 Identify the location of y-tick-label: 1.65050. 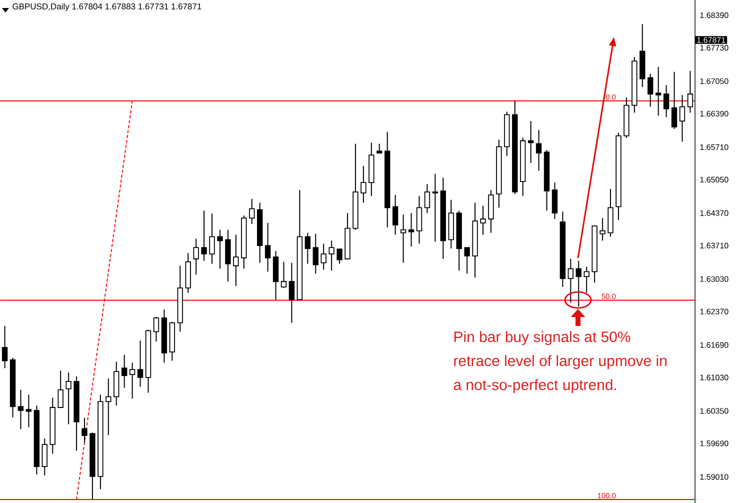
(714, 179).